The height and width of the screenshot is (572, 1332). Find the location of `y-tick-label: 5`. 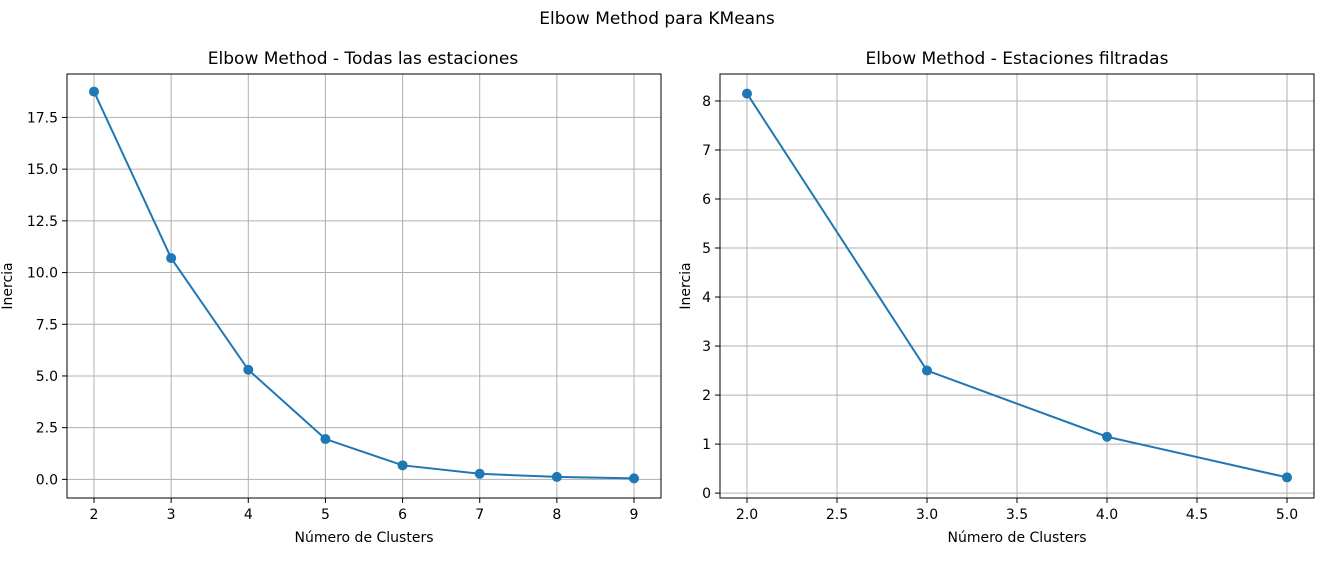

y-tick-label: 5 is located at coordinates (706, 249).